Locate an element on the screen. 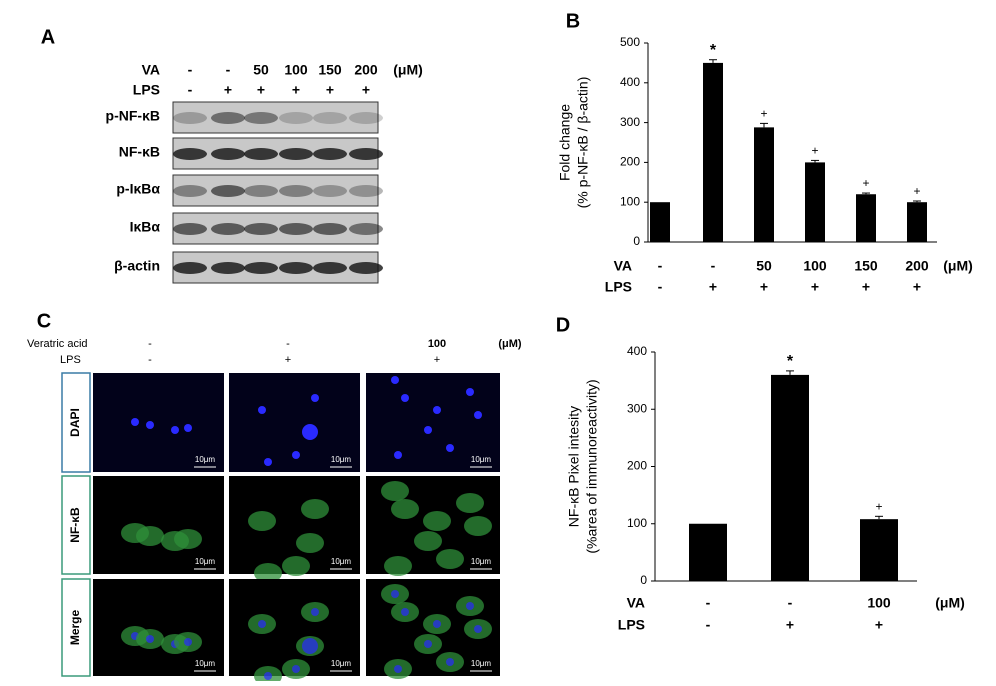 Image resolution: width=996 pixels, height=686 pixels. blot-label: NF-κB is located at coordinates (139, 152).